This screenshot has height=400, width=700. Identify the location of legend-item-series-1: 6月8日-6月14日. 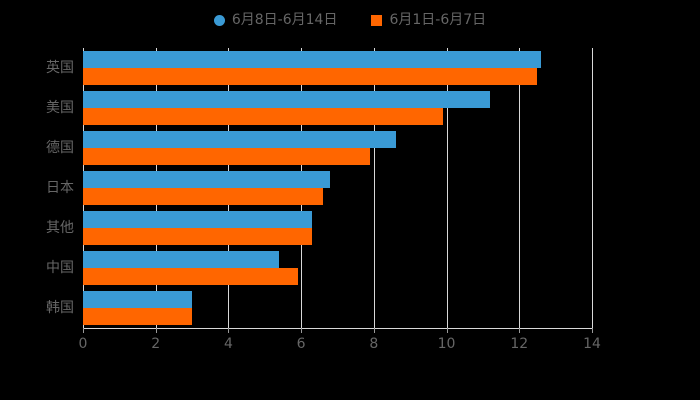
(275, 20).